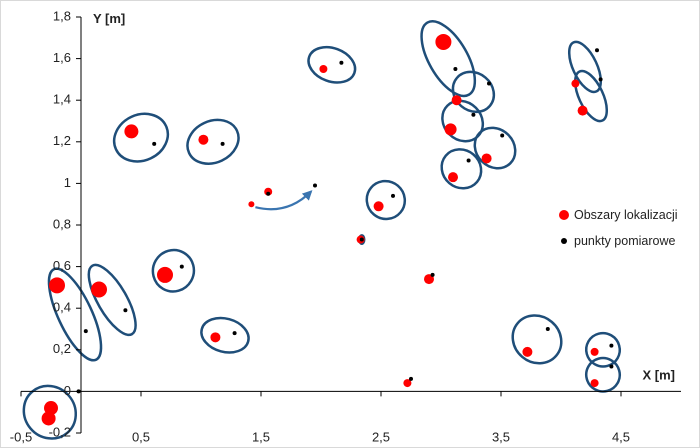  What do you see at coordinates (624, 241) in the screenshot?
I see `legend-label-measurement: punkty pomiarowe` at bounding box center [624, 241].